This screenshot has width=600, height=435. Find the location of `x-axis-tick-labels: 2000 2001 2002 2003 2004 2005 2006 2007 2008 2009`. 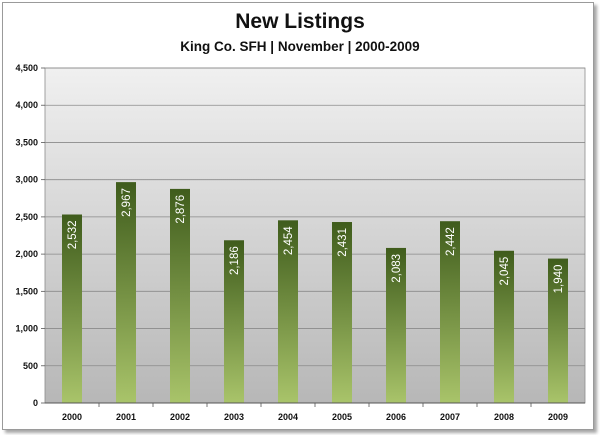

x-axis-tick-labels: 2000 2001 2002 2003 2004 2005 2006 2007 2008 2009 is located at coordinates (315, 412).